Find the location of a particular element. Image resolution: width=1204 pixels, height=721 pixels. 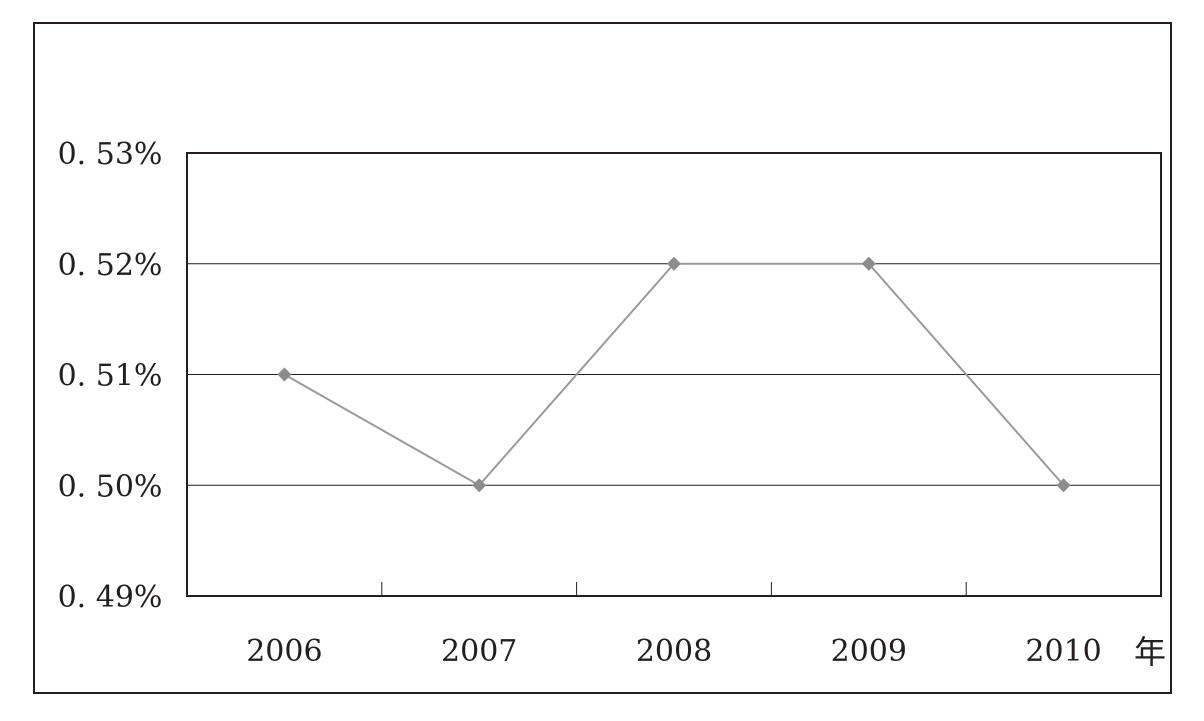

x-axis-tick-labels: 2006 2007 2008 2009 2010 is located at coordinates (674, 651).